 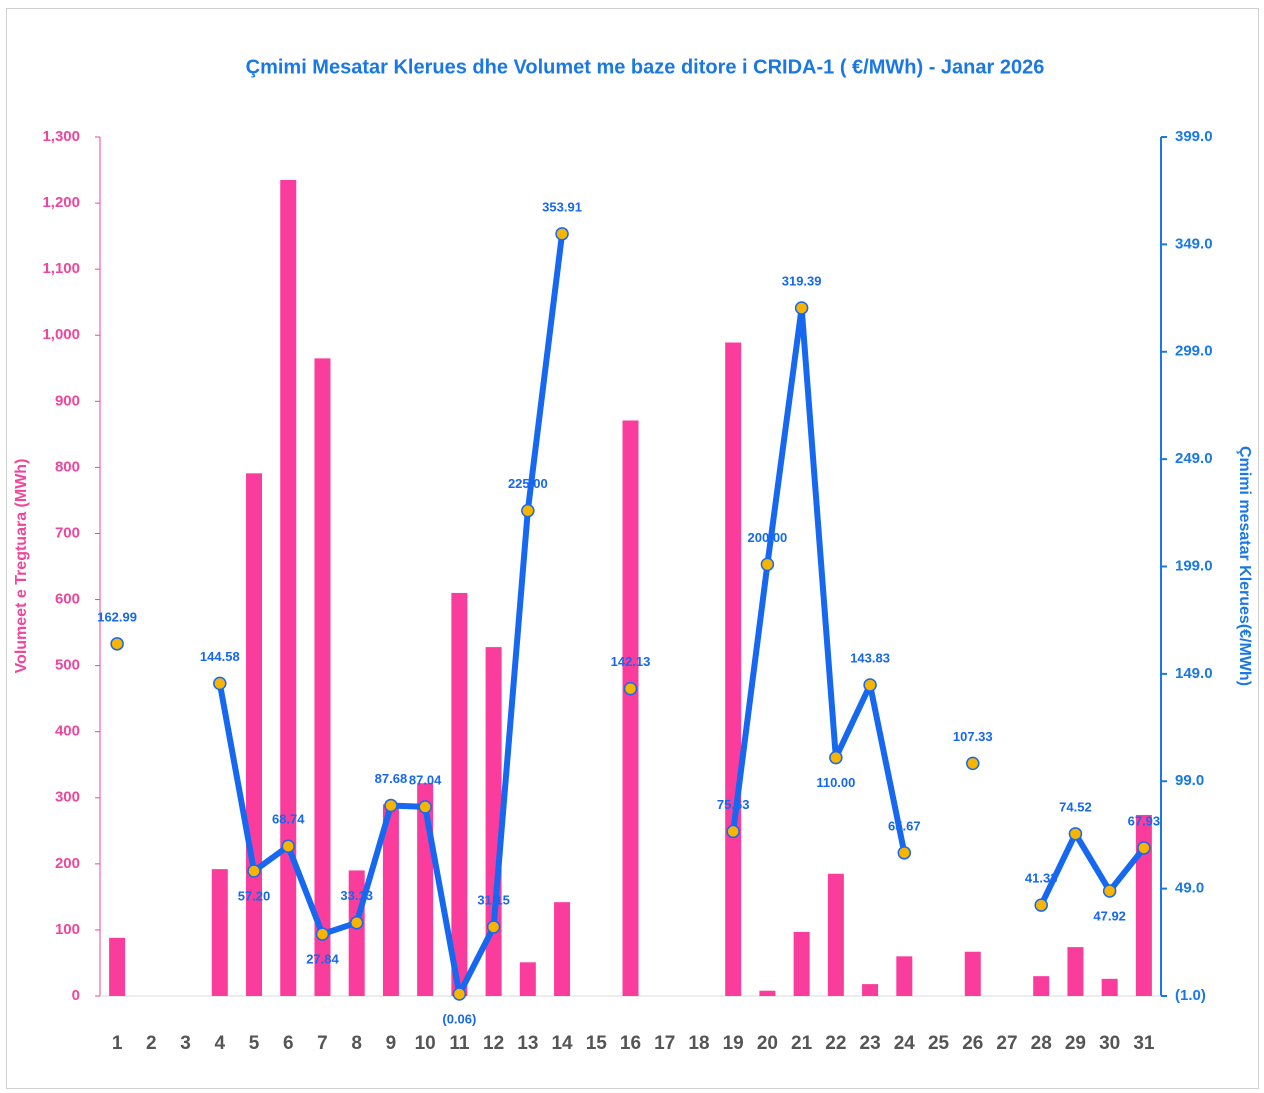 I want to click on y-tick-label: 1,000, so click(x=61, y=334).